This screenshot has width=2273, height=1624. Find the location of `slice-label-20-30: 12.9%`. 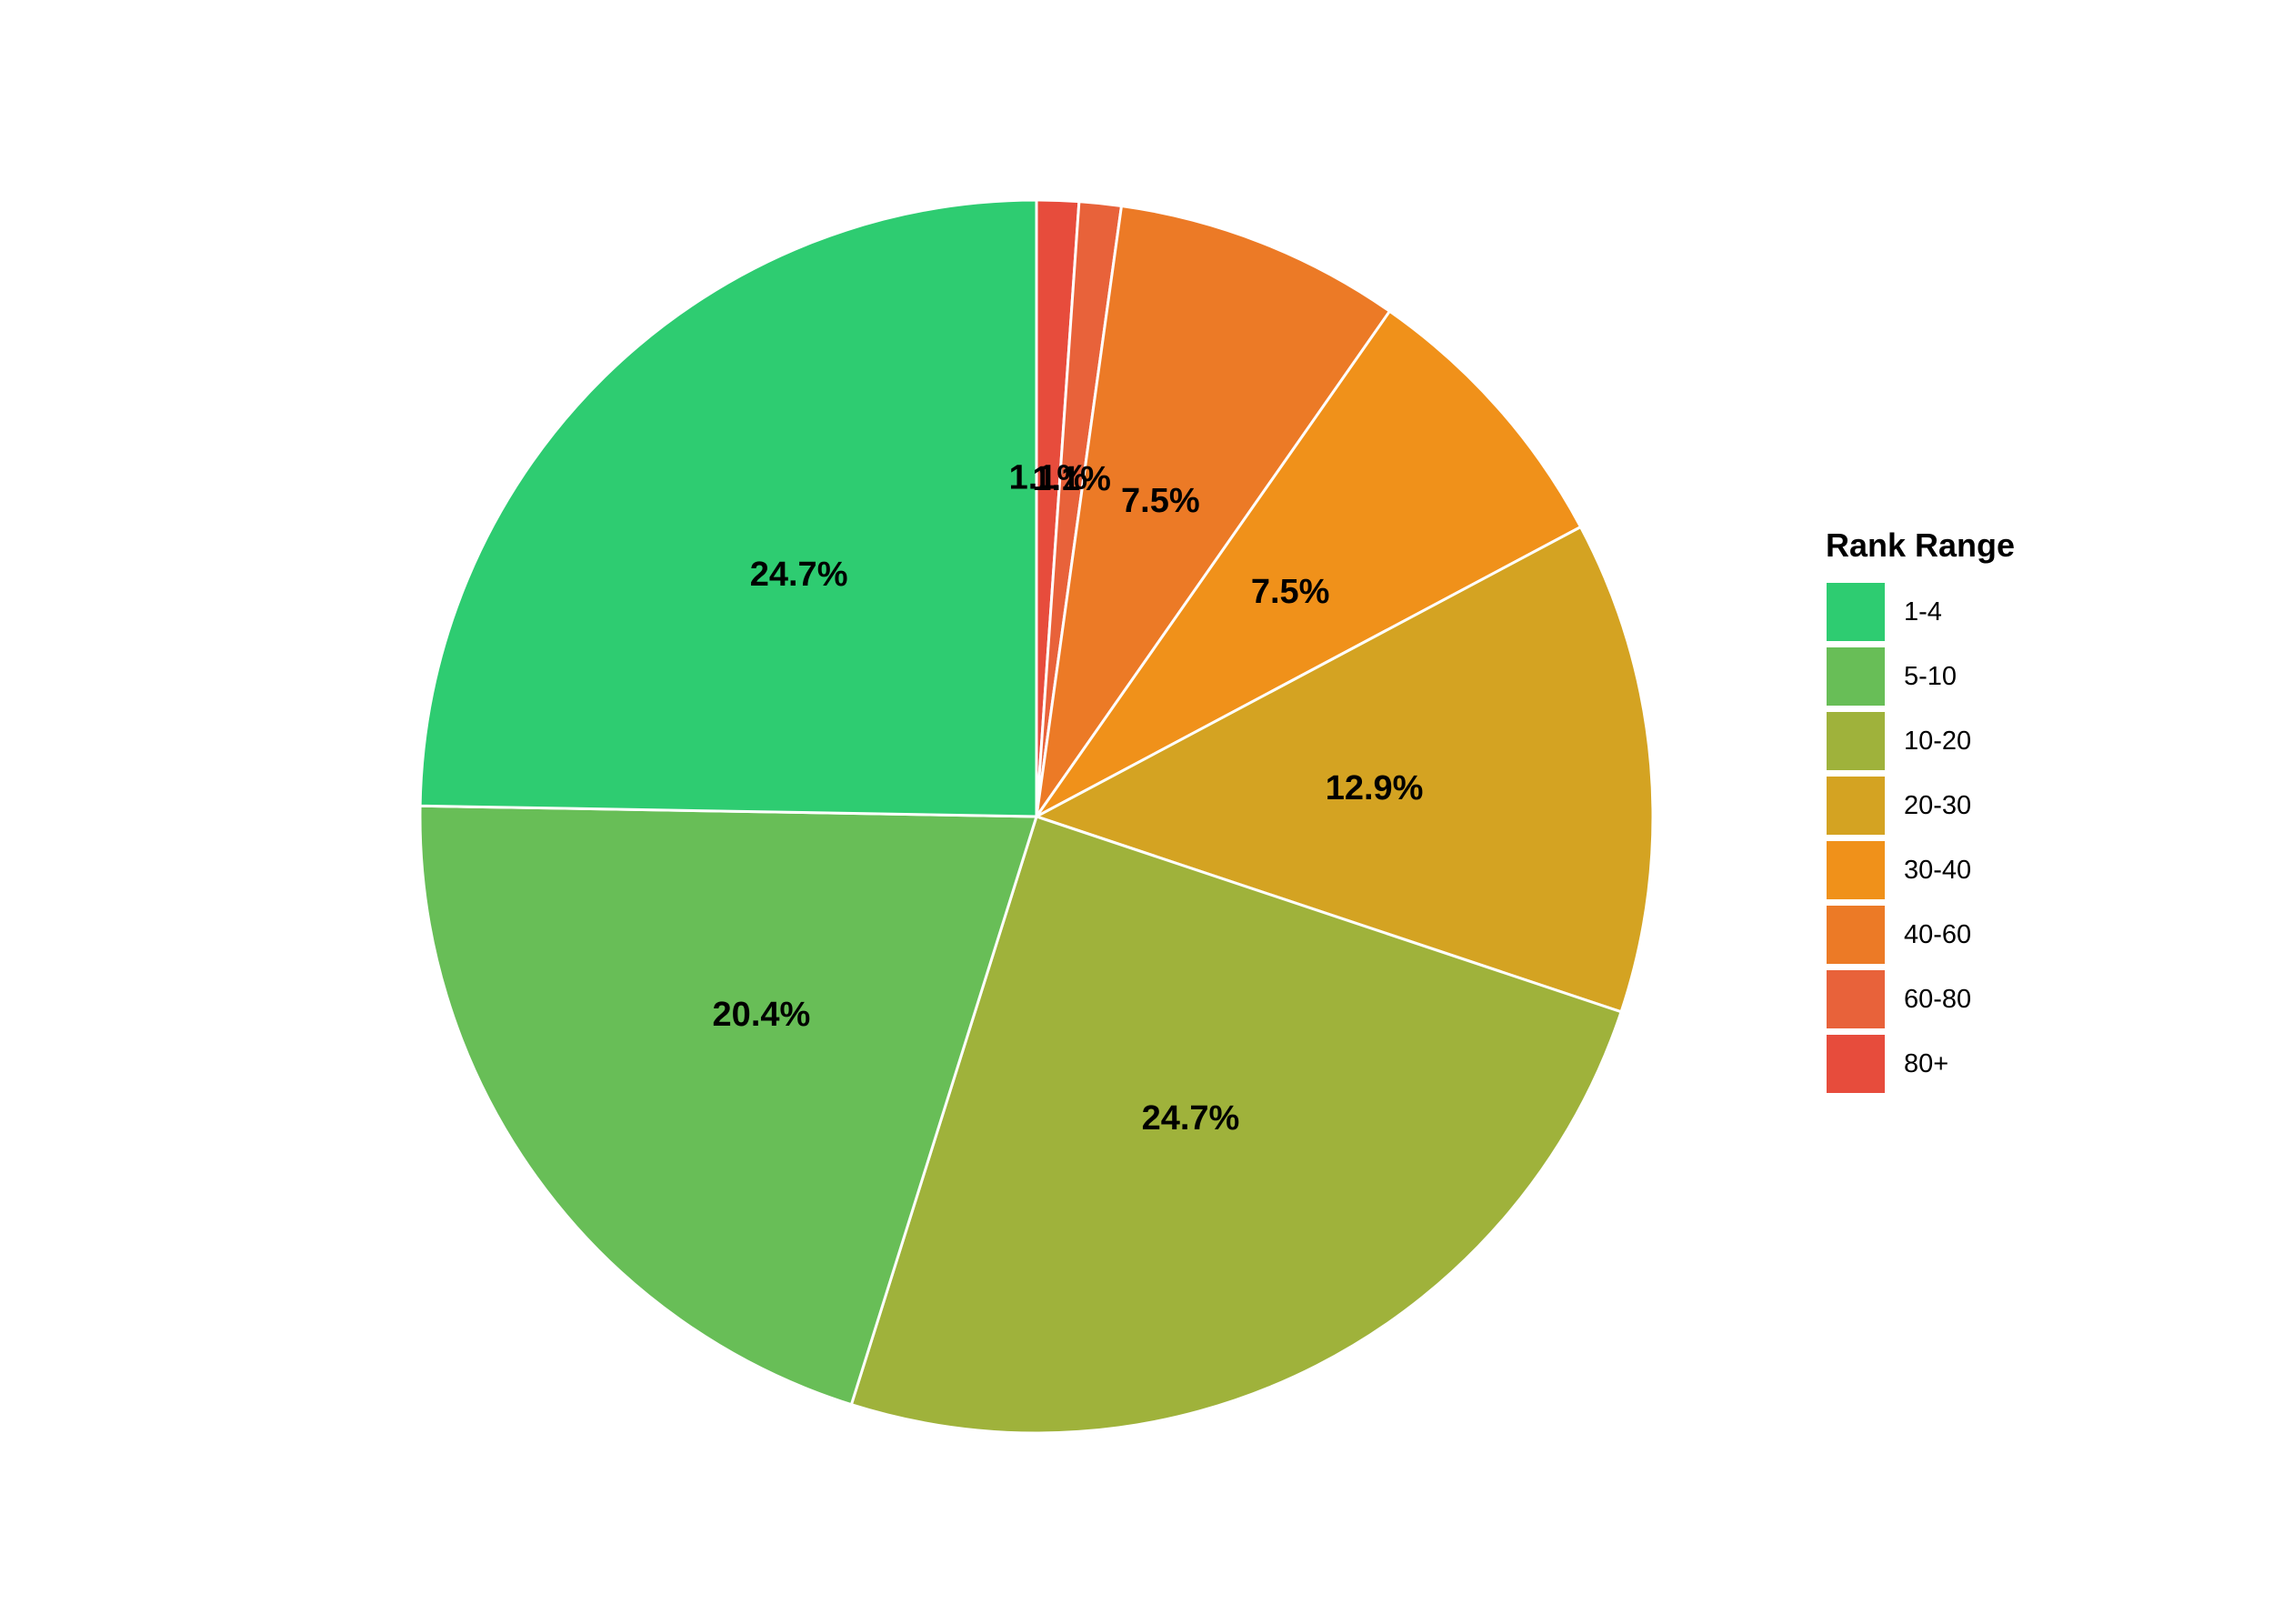

slice-label-20-30: 12.9% is located at coordinates (1375, 788).